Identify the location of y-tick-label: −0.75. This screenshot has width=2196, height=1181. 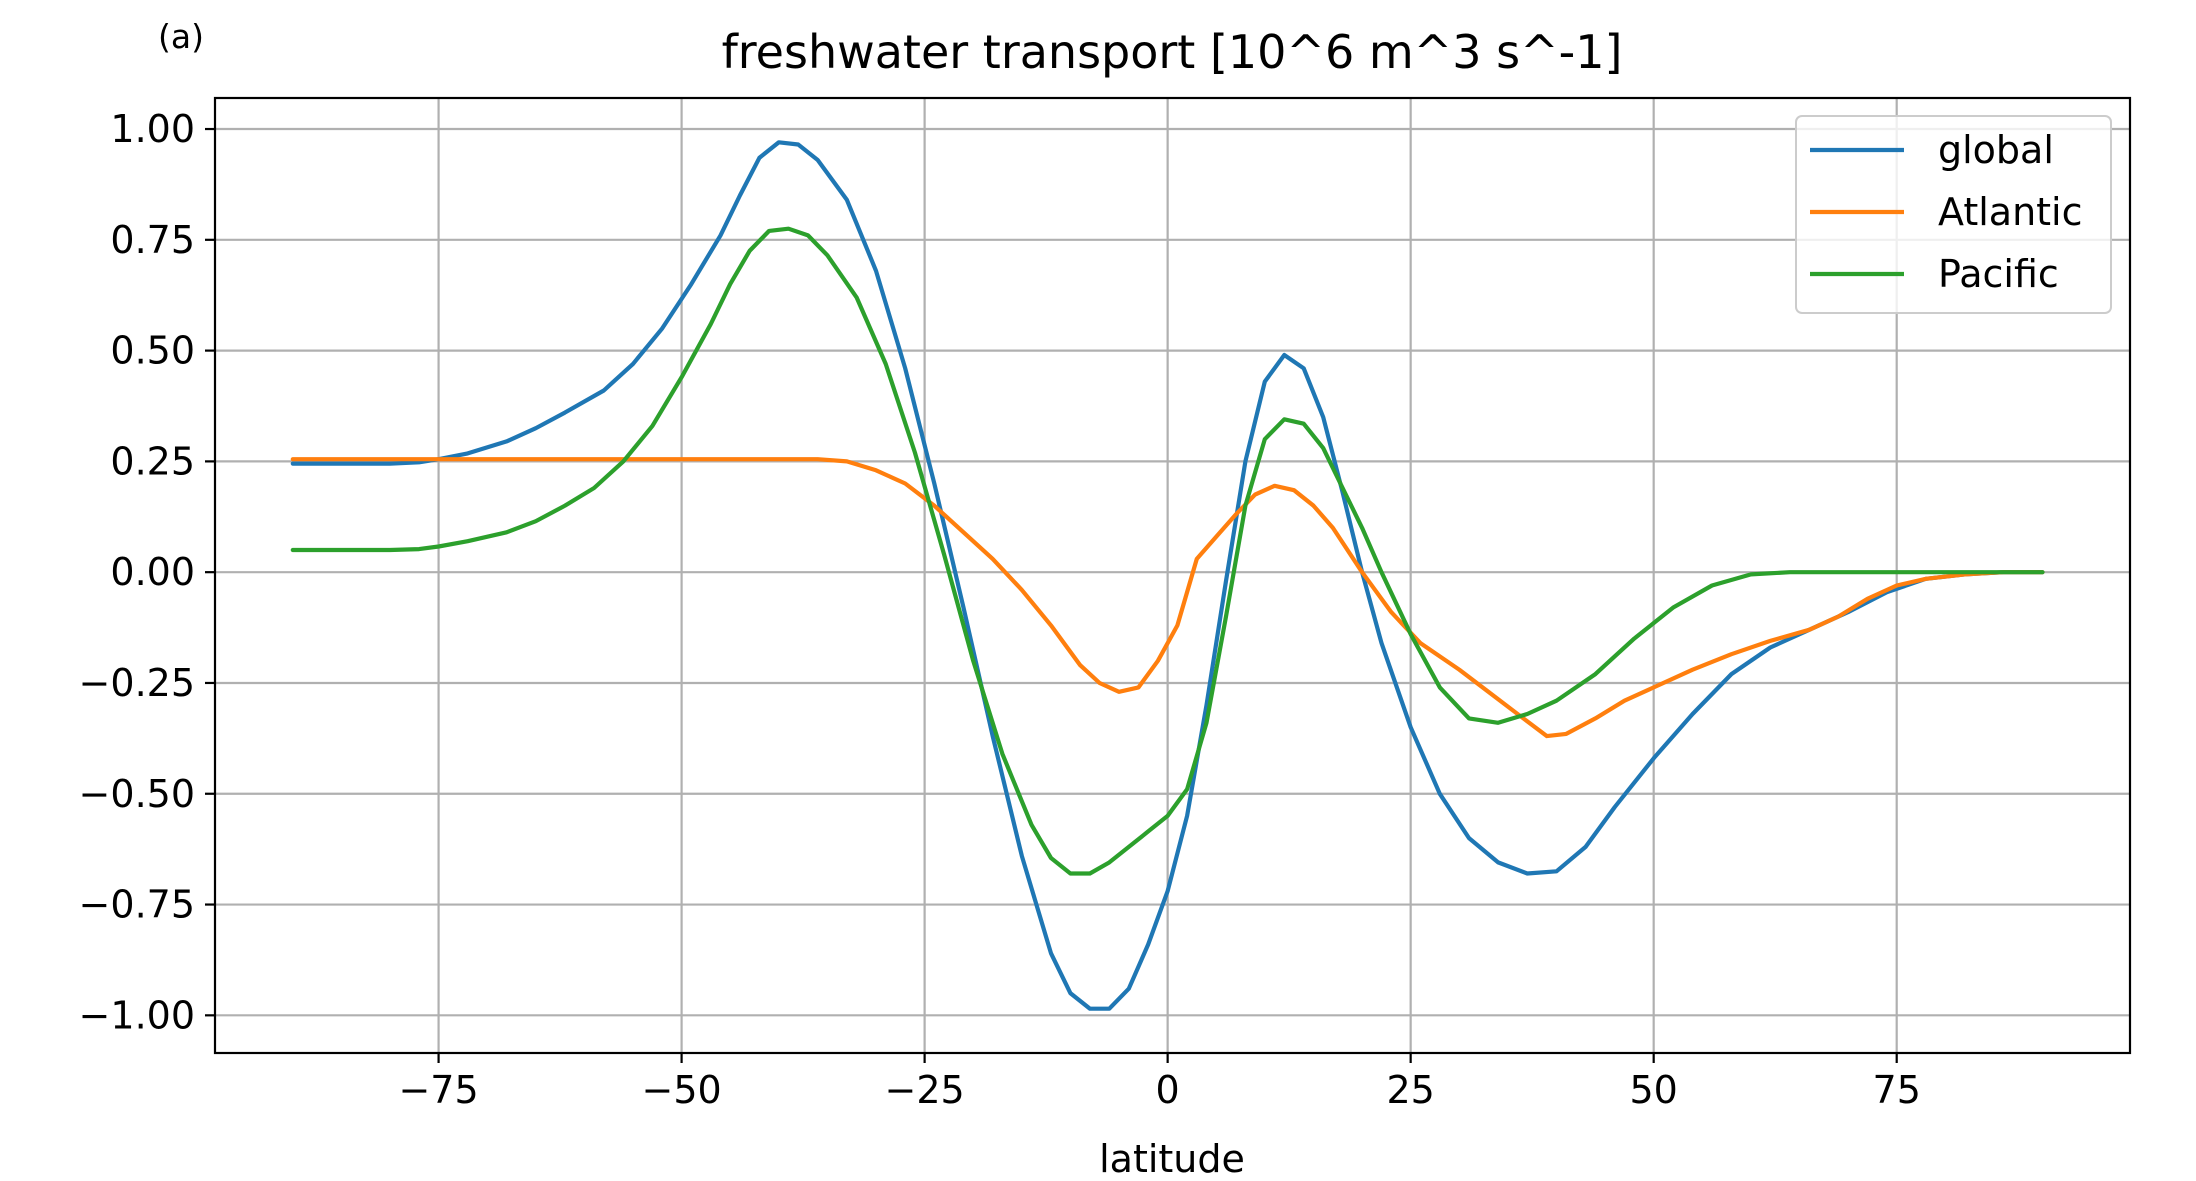
(137, 905).